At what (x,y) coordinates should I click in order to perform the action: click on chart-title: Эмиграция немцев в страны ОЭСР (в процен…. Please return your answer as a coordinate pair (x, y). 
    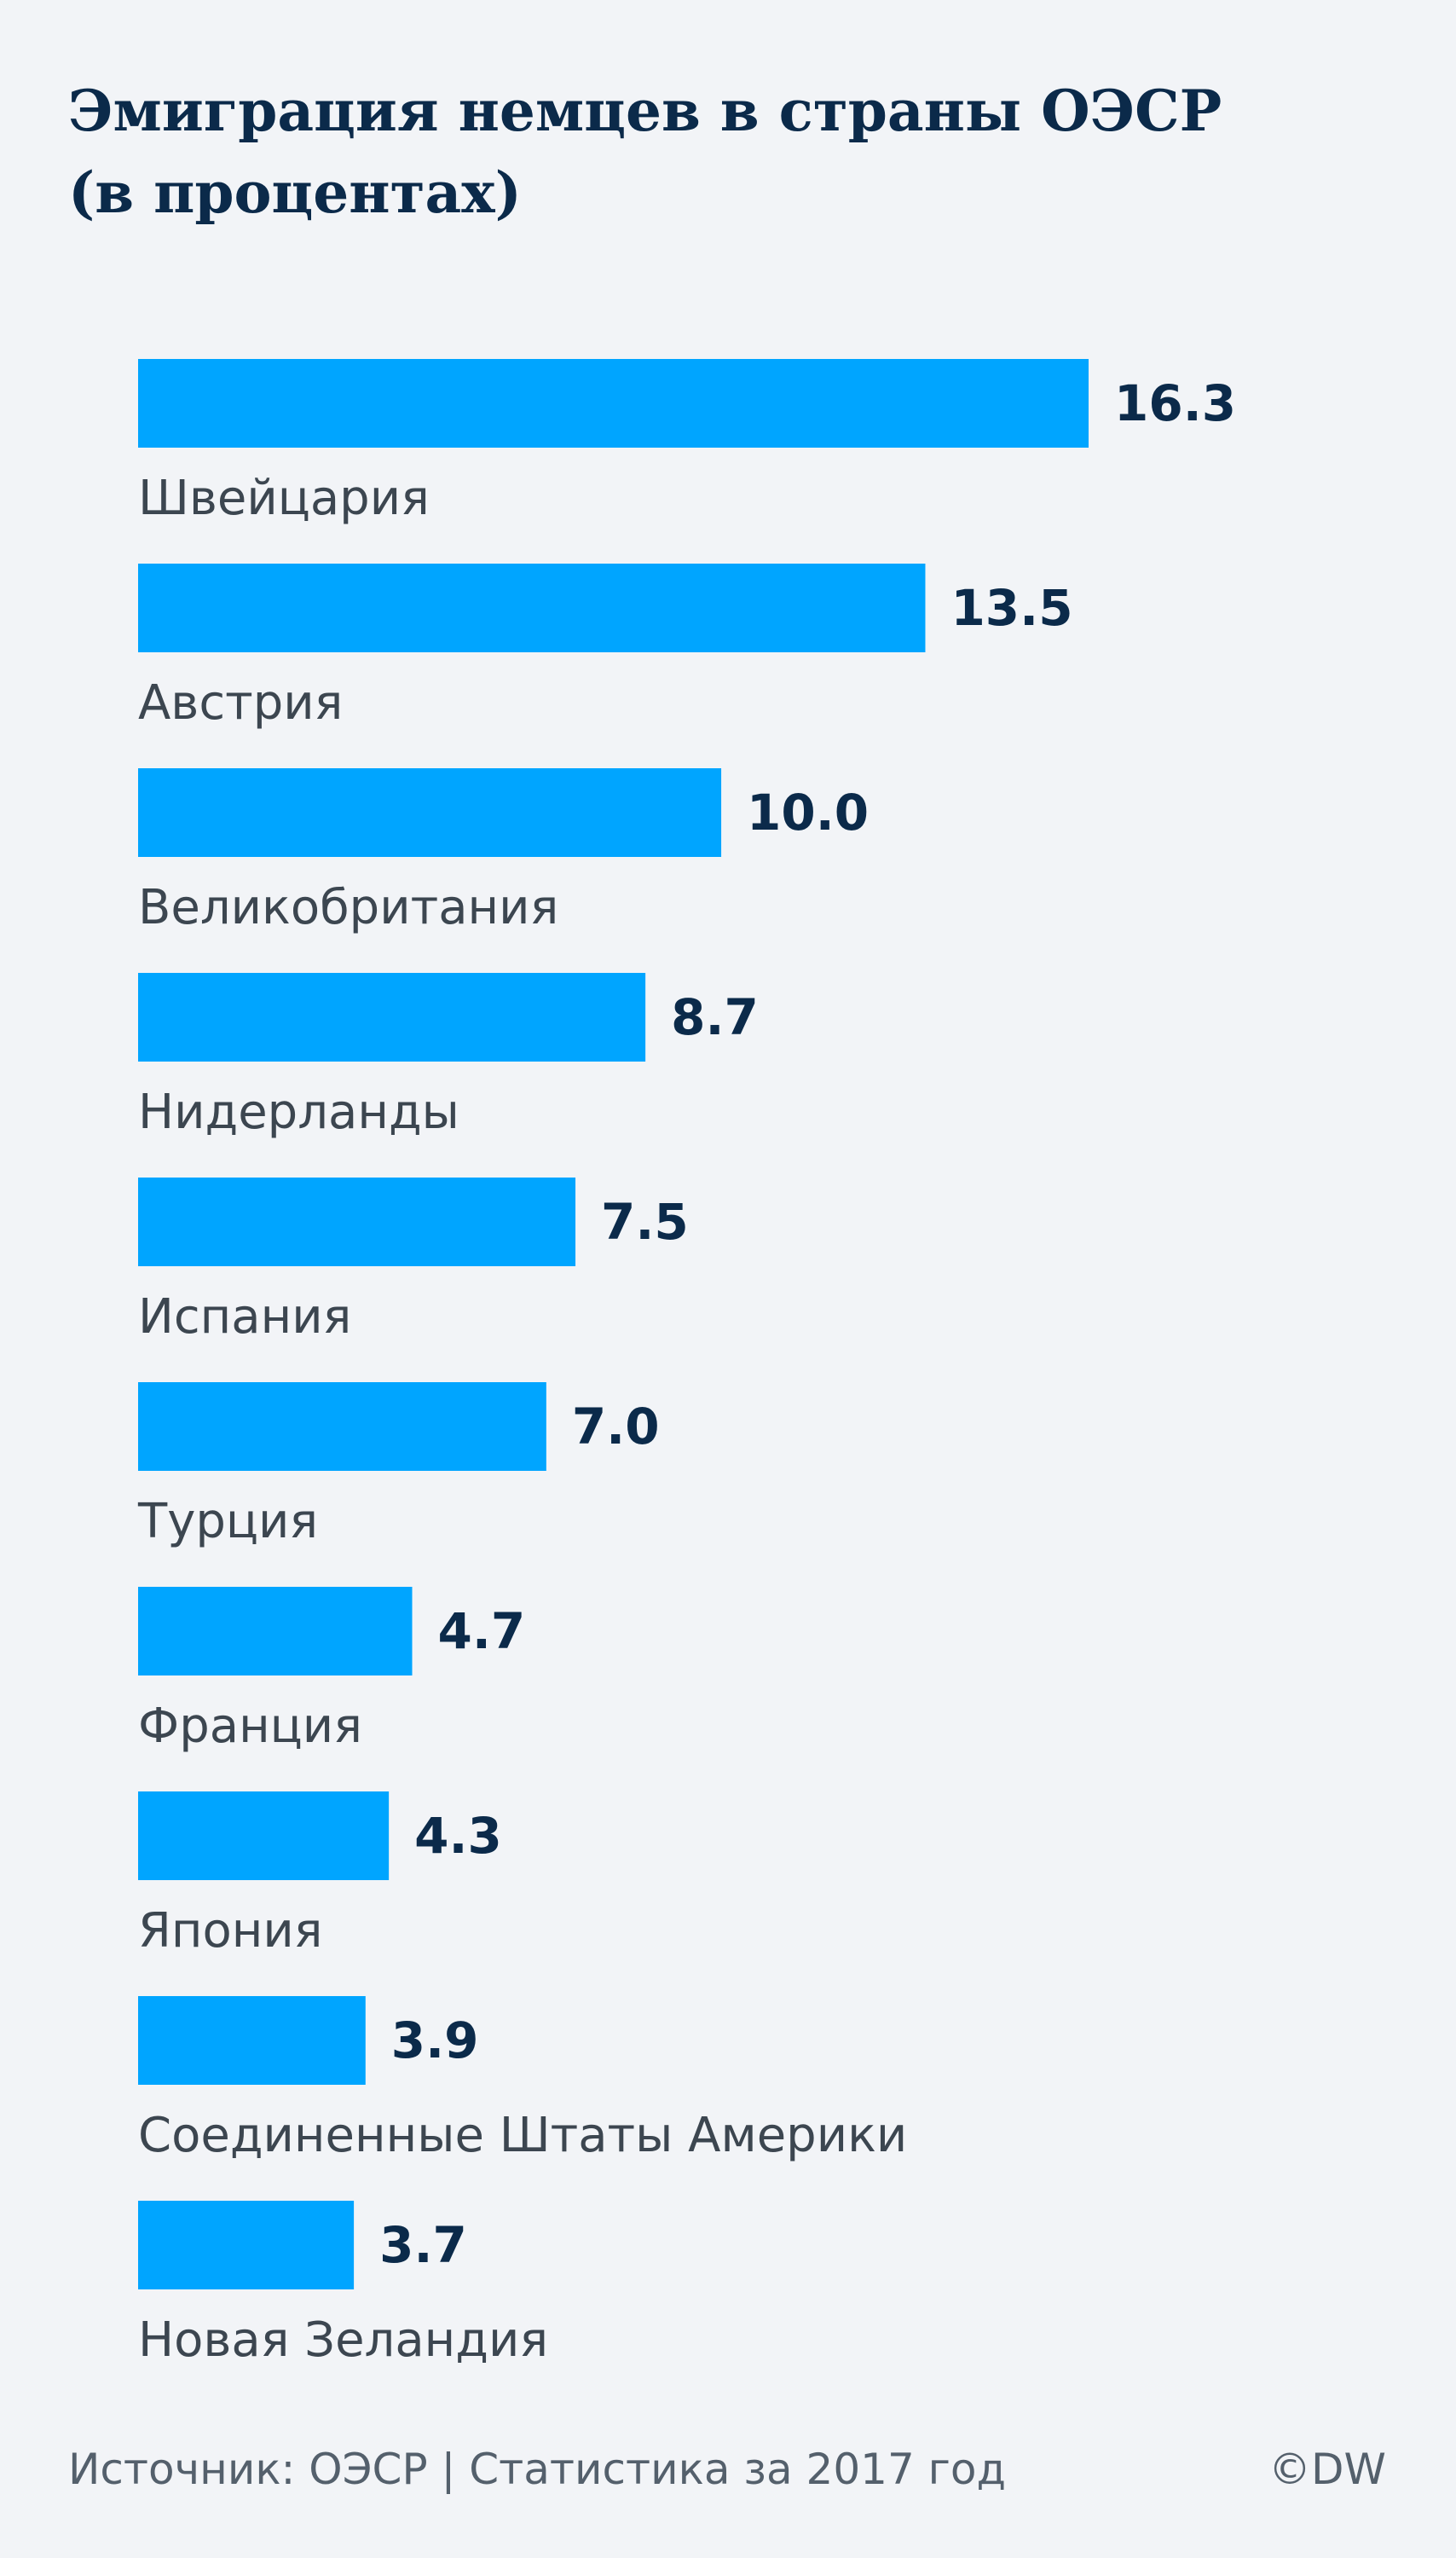
    Looking at the image, I should click on (645, 152).